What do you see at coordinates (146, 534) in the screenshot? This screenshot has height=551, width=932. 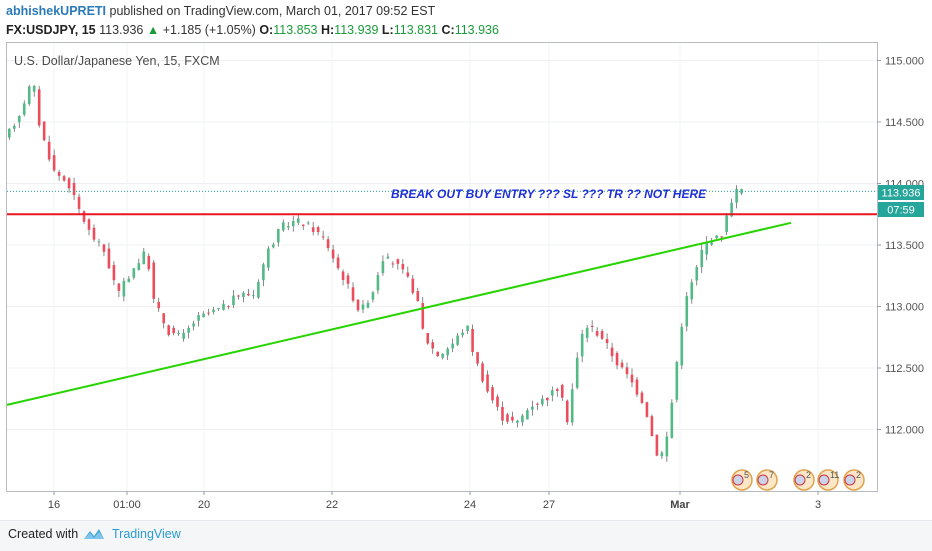 I see `tradingview-brand-link: TradingView` at bounding box center [146, 534].